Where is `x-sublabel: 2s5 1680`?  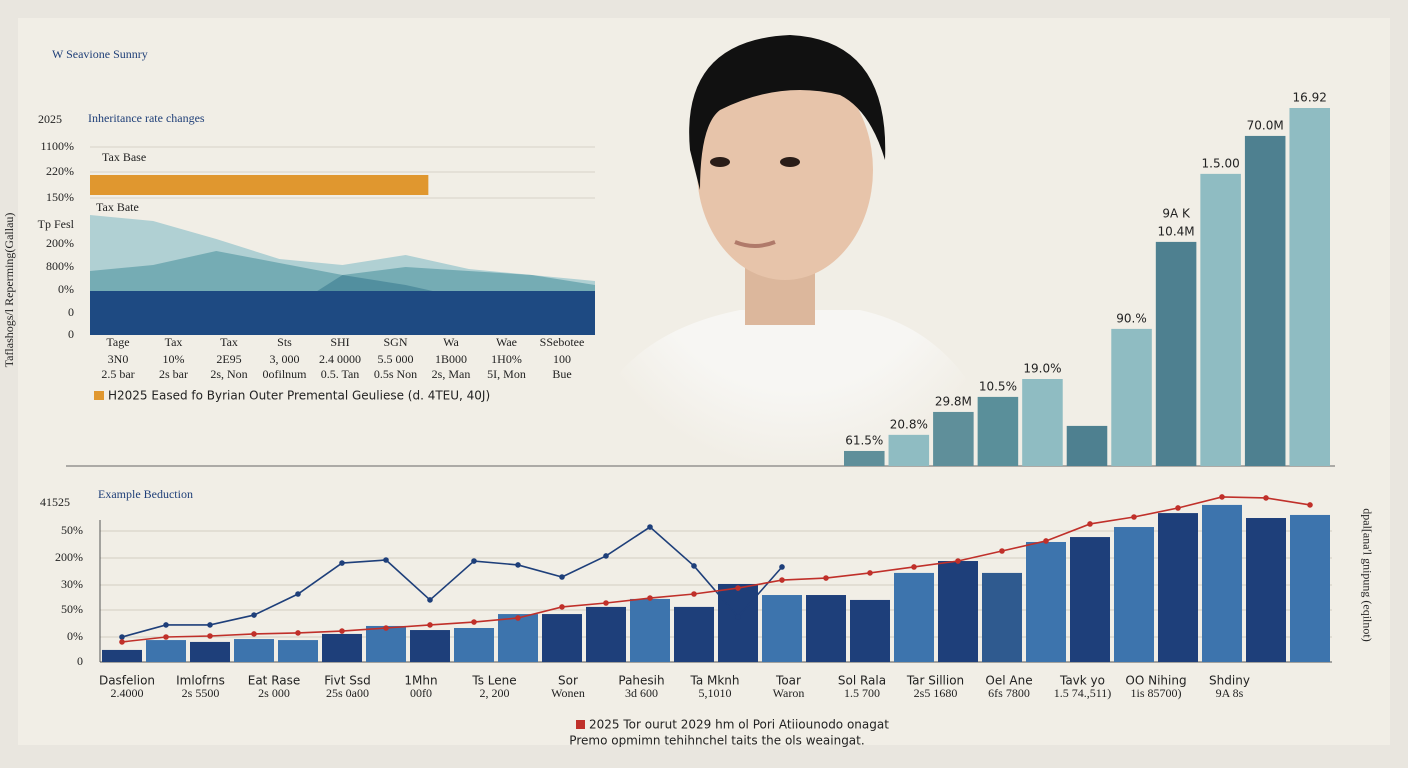
x-sublabel: 2s5 1680 is located at coordinates (936, 693).